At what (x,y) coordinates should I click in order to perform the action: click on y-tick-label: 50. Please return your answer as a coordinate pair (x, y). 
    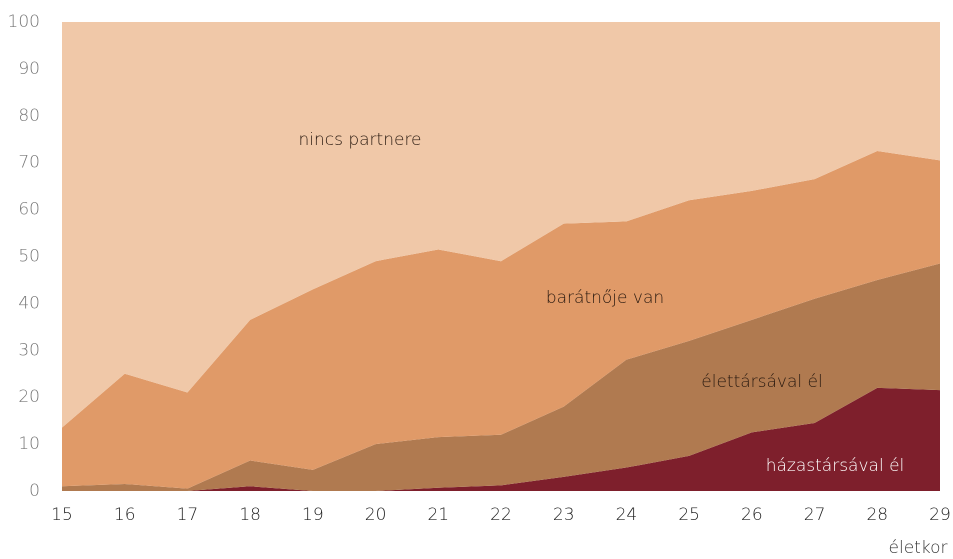
    Looking at the image, I should click on (29, 257).